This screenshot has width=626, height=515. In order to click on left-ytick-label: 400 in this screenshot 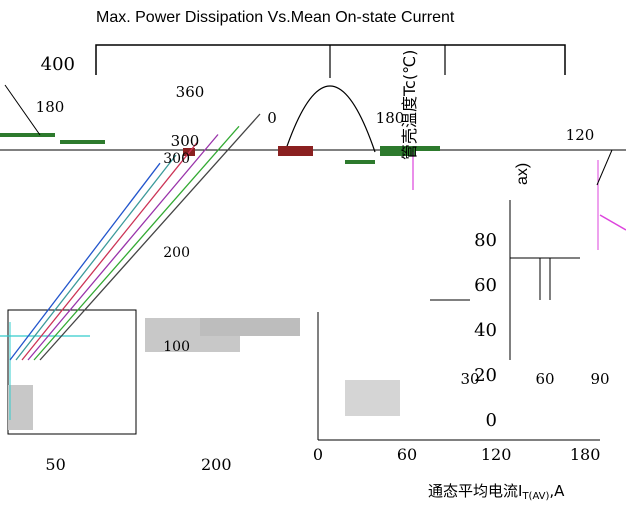, I will do `click(58, 64)`.